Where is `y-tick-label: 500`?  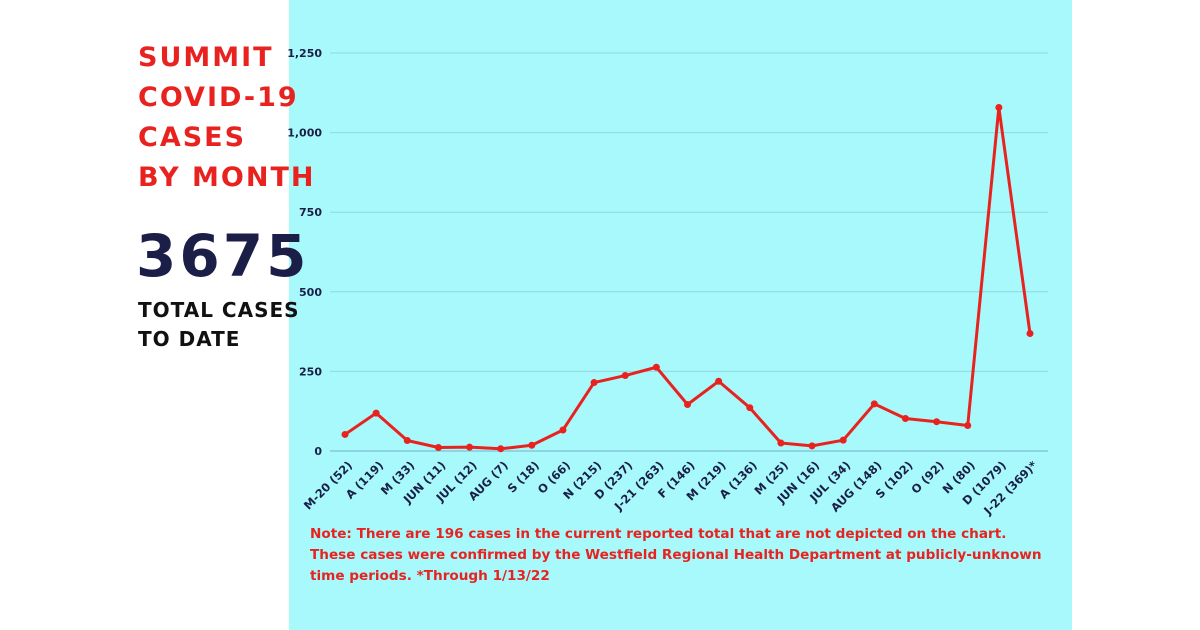
y-tick-label: 500 is located at coordinates (310, 292).